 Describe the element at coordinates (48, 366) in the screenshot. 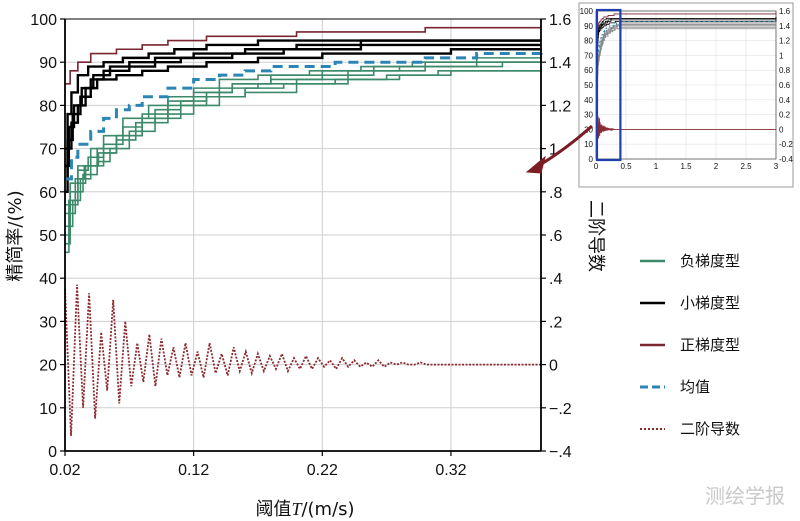

I see `y-left-tick-label: 20` at that location.